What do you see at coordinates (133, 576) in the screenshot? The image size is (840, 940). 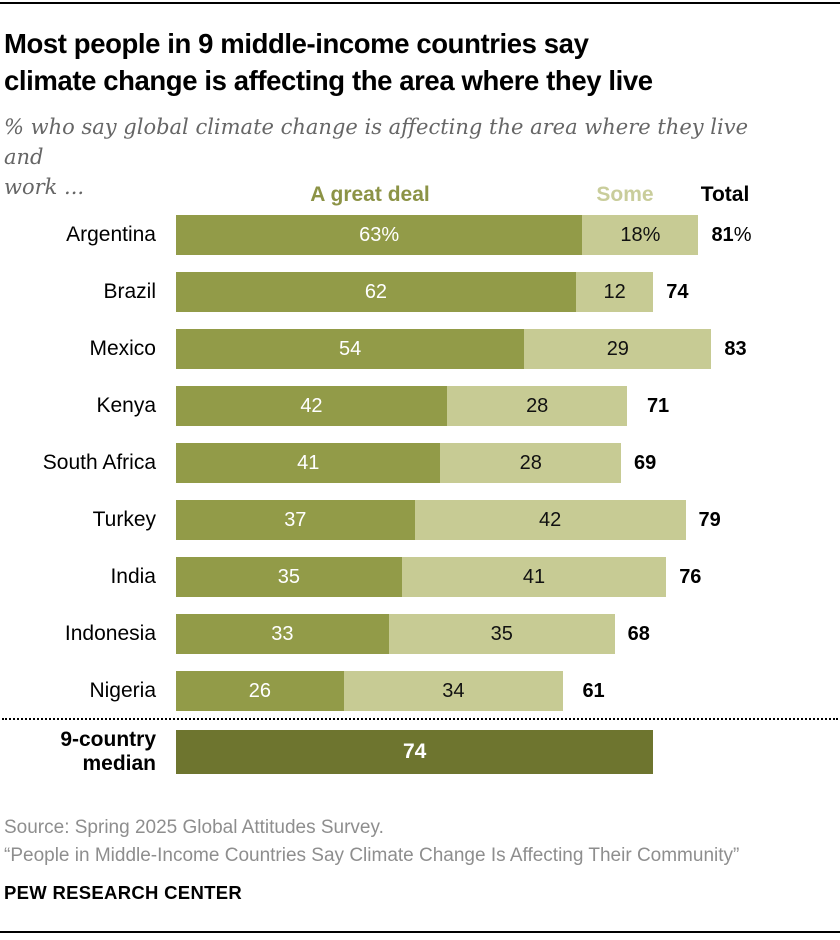 I see `country-label: India` at bounding box center [133, 576].